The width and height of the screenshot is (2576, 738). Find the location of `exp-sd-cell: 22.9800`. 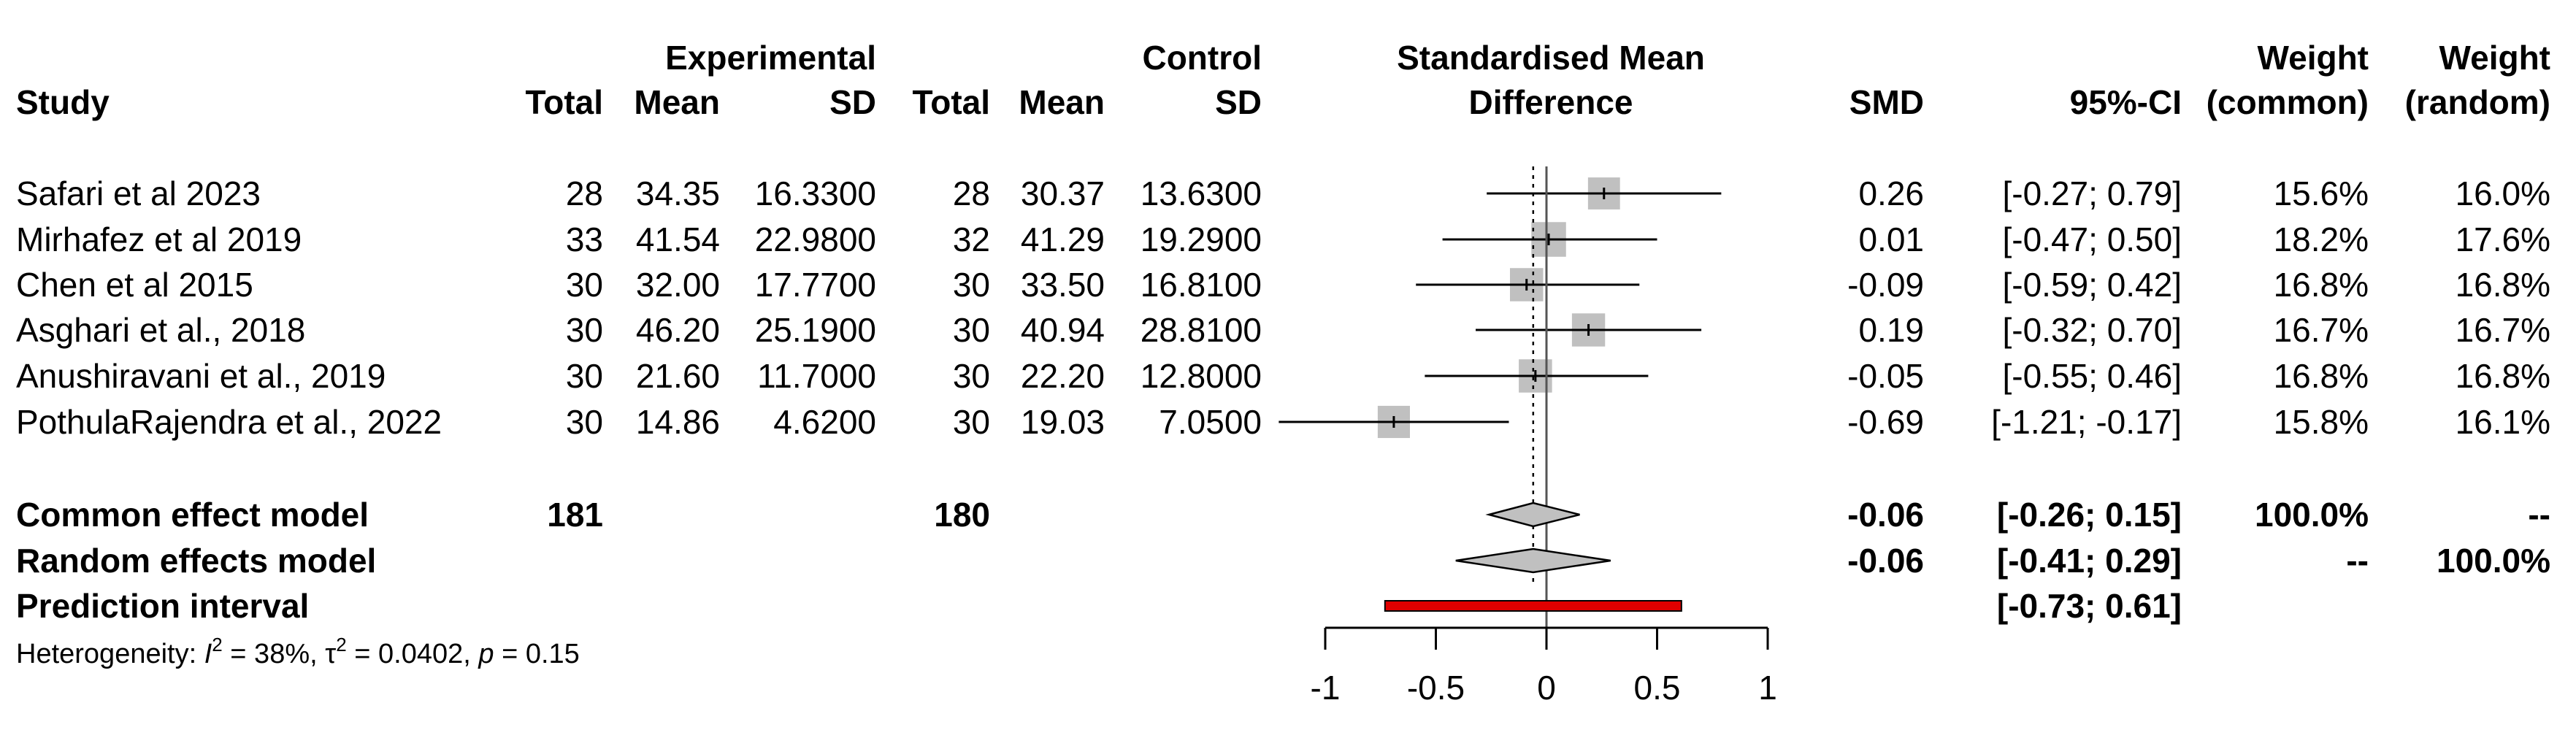

exp-sd-cell: 22.9800 is located at coordinates (815, 239).